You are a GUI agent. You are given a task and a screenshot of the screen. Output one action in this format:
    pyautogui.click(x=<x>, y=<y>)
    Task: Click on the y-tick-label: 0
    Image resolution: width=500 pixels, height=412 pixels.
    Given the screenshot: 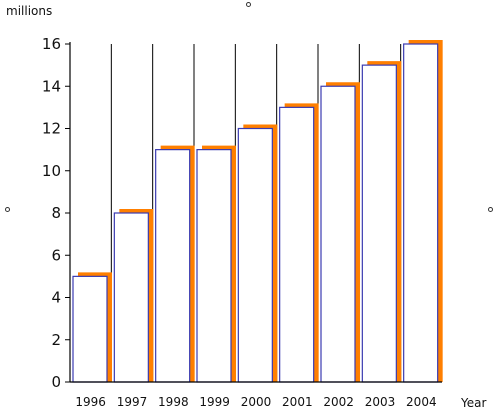 What is the action you would take?
    pyautogui.click(x=56, y=382)
    